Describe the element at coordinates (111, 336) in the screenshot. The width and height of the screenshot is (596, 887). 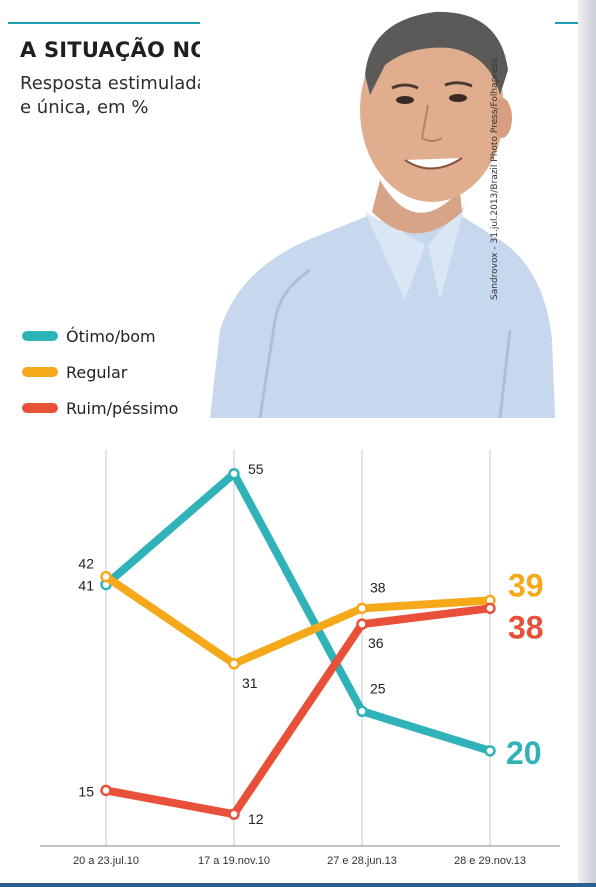
I see `legend-label-otimo: Ótimo/bom` at that location.